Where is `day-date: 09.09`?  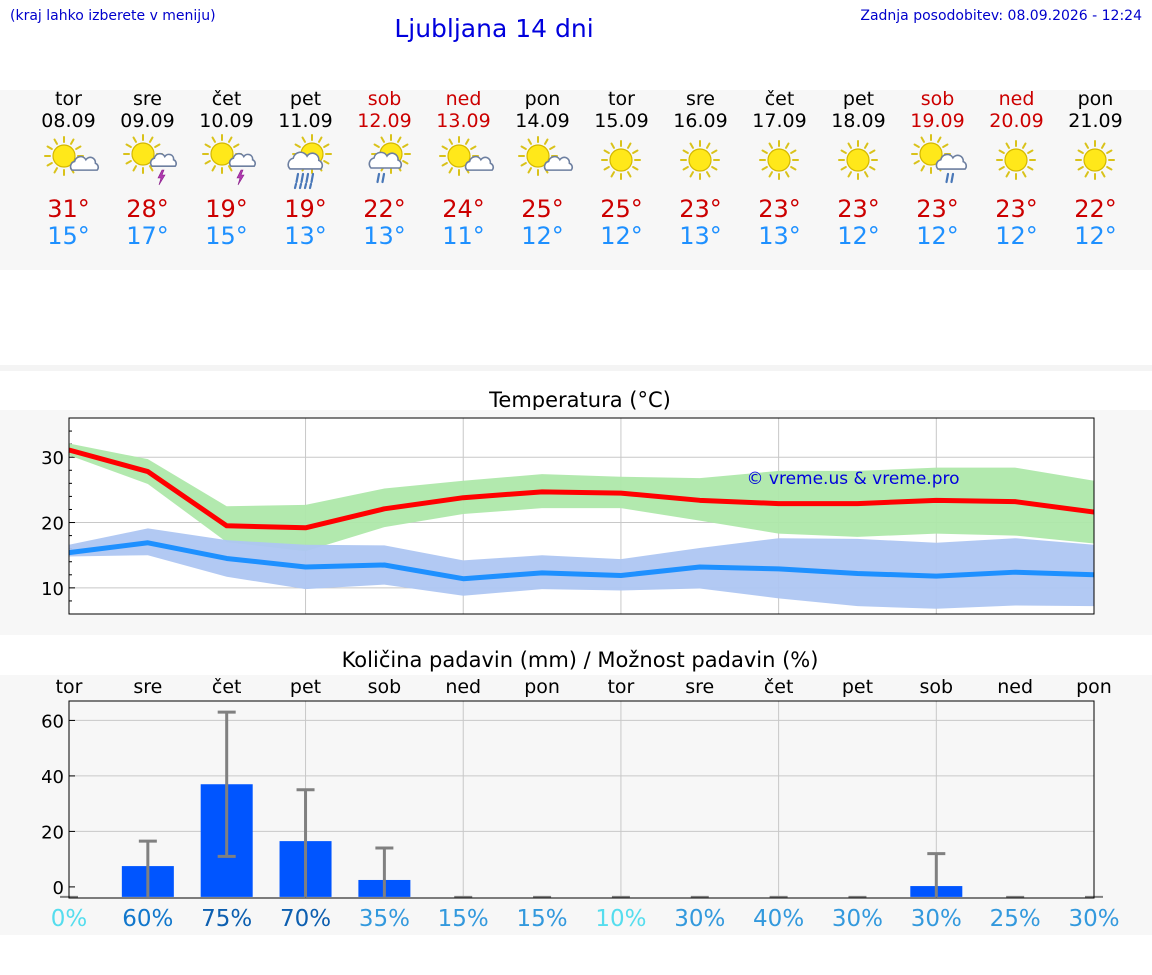
day-date: 09.09 is located at coordinates (147, 121).